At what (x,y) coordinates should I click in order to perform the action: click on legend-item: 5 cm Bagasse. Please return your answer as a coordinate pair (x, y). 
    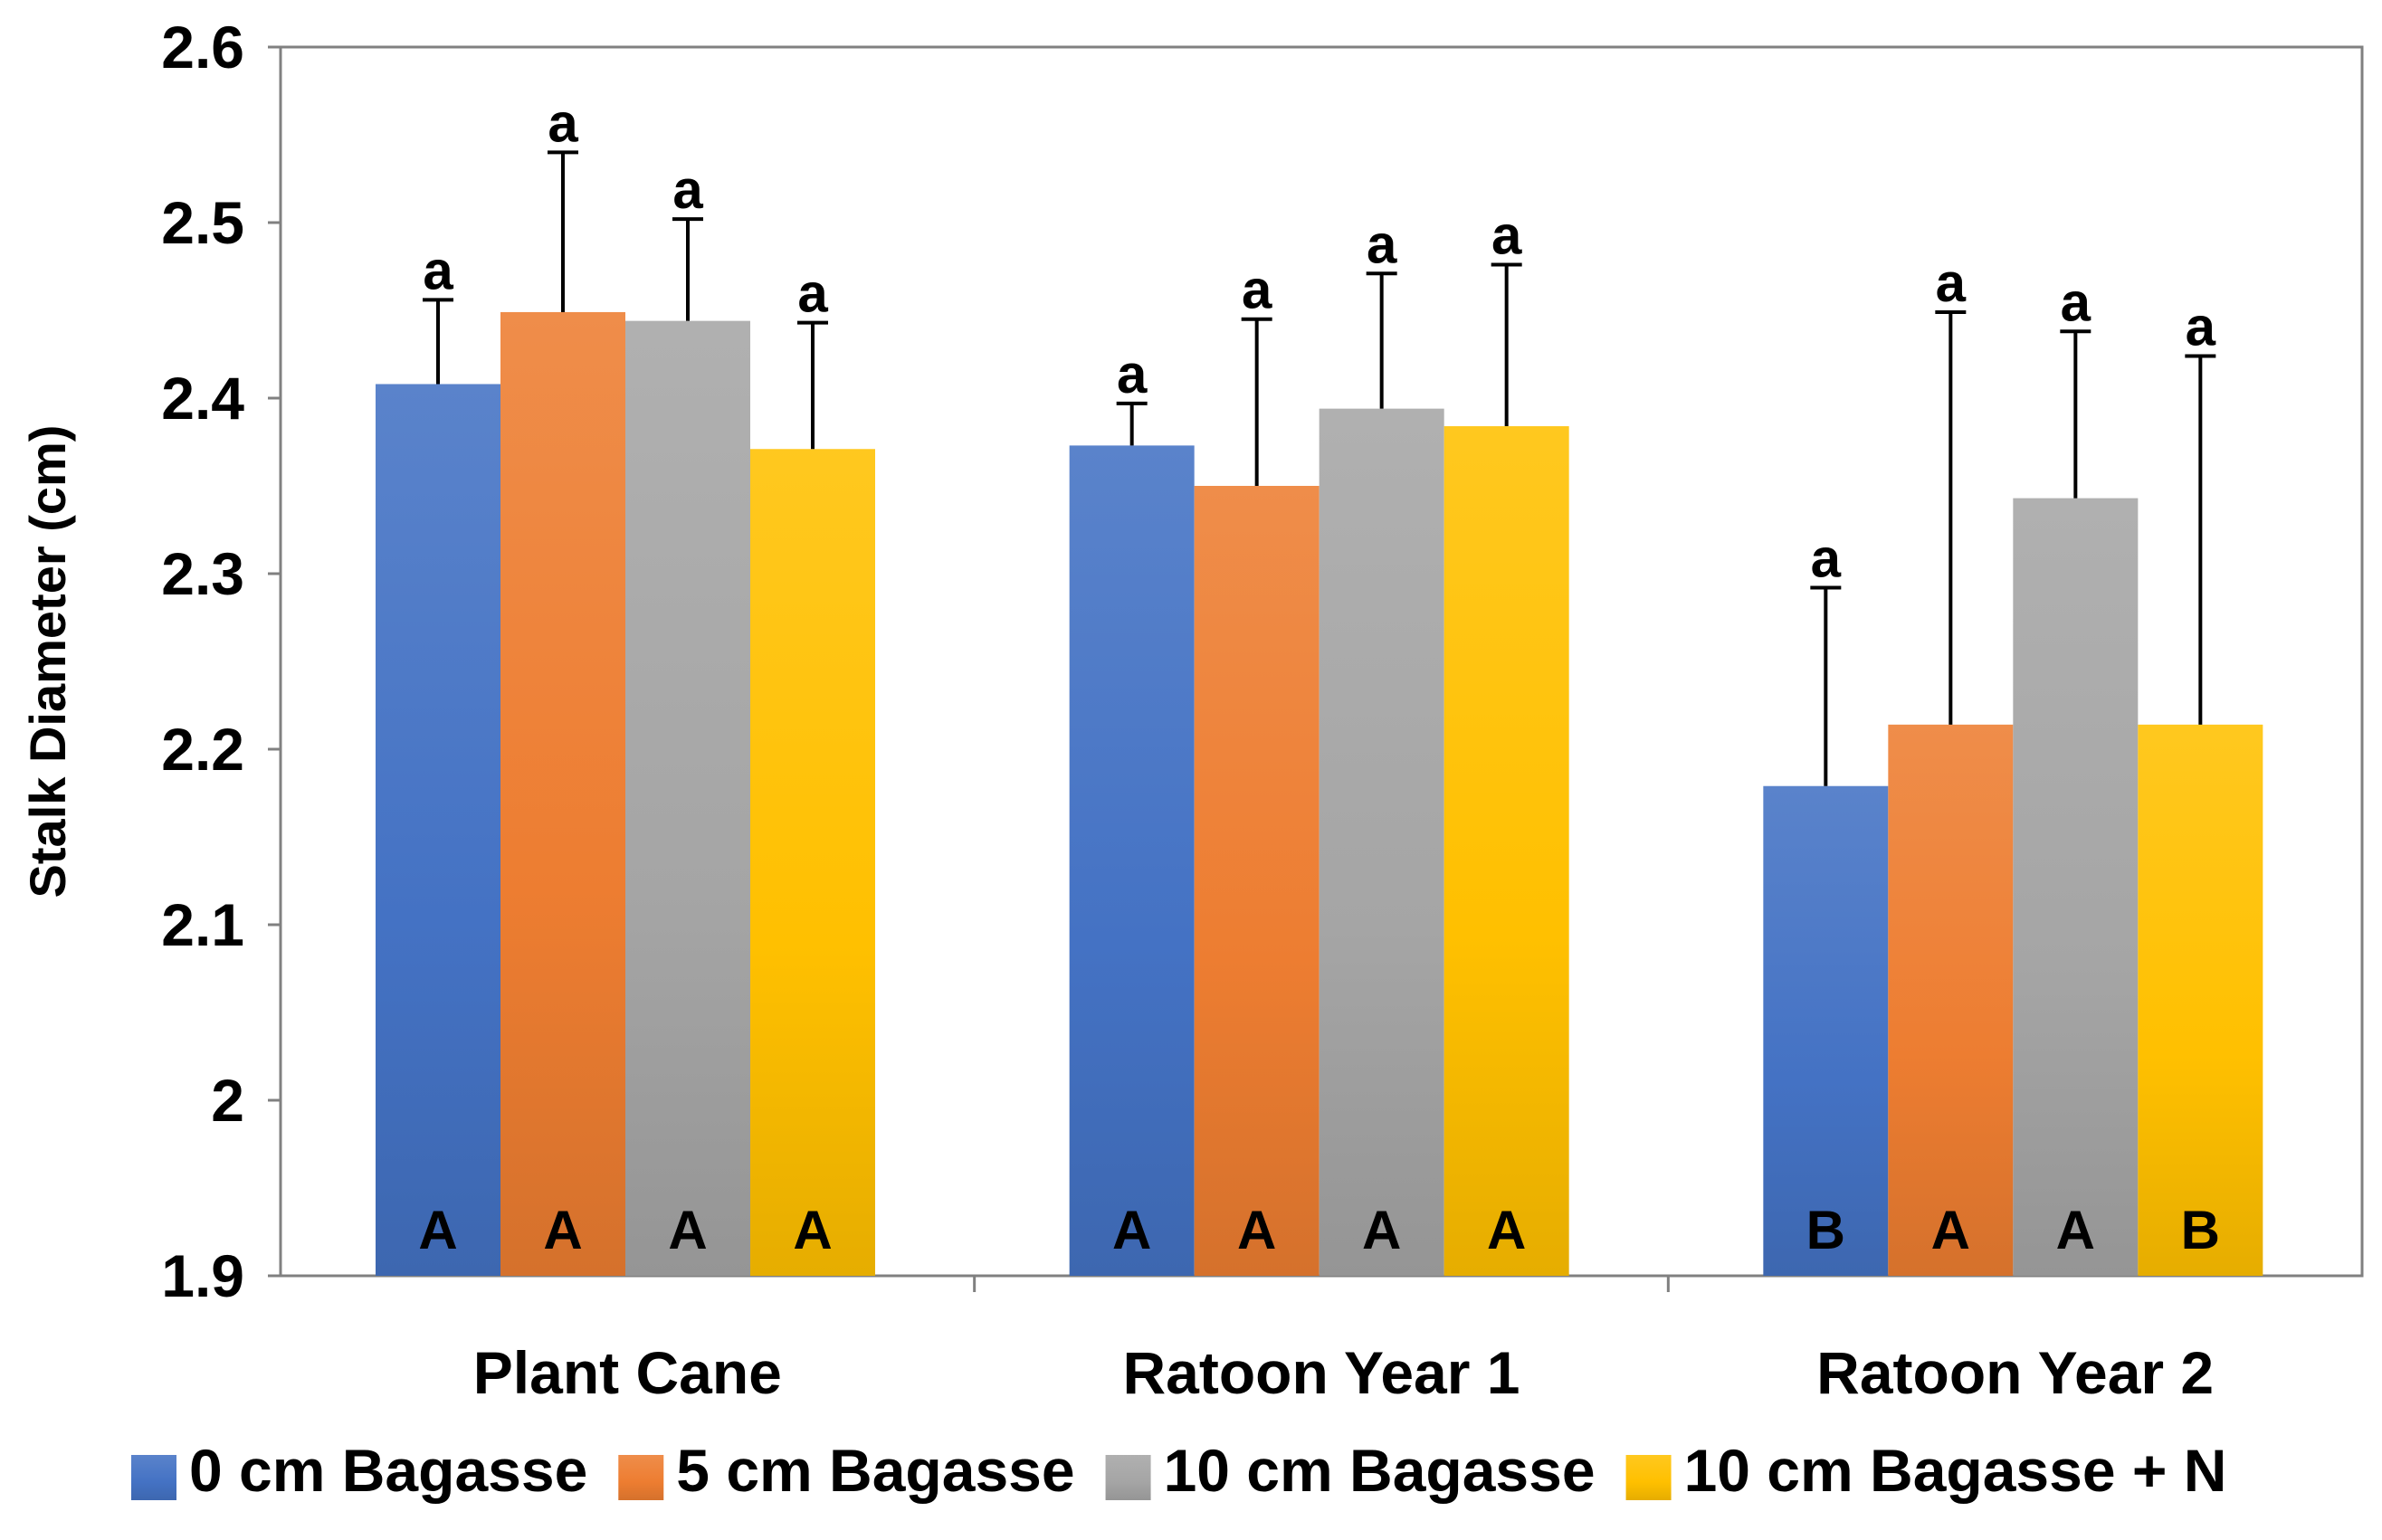
    Looking at the image, I should click on (847, 1471).